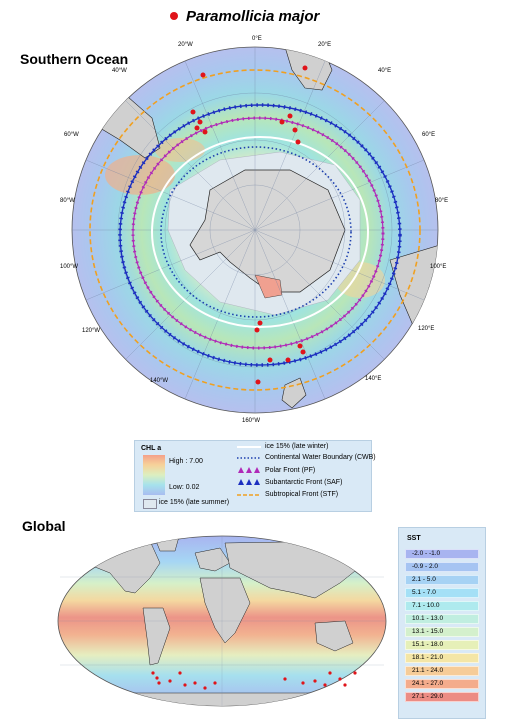 The height and width of the screenshot is (719, 505). What do you see at coordinates (225, 610) in the screenshot?
I see `africa-global-landmass` at bounding box center [225, 610].